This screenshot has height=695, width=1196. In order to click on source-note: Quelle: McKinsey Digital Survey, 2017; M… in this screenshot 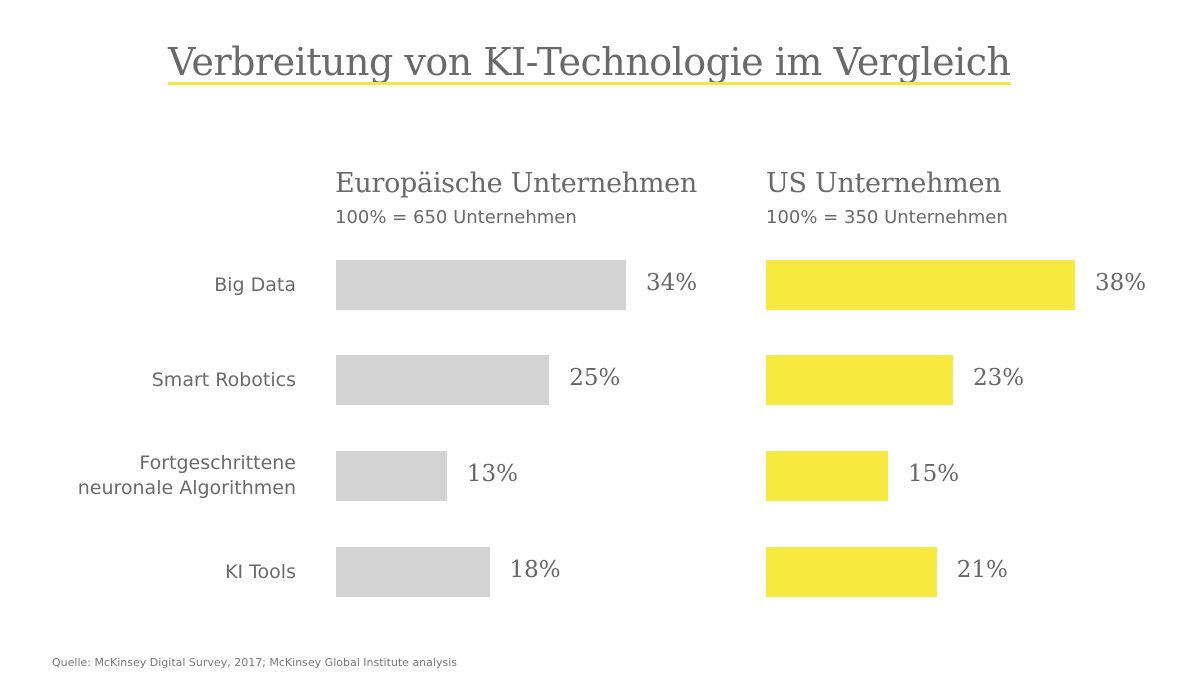, I will do `click(254, 662)`.